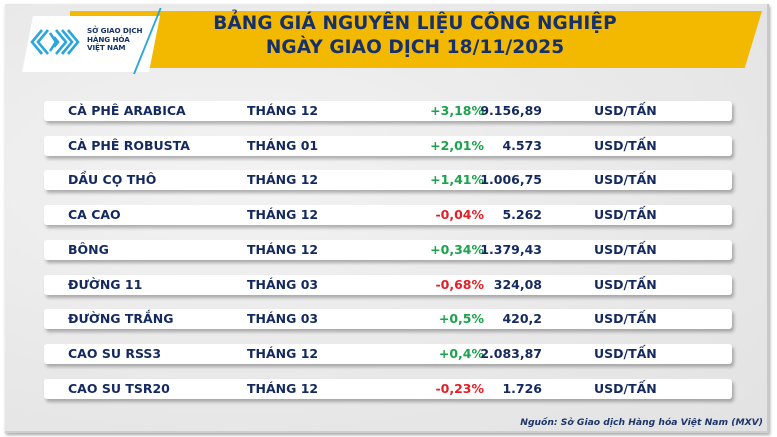 Image resolution: width=777 pixels, height=437 pixels. Describe the element at coordinates (115, 353) in the screenshot. I see `commodity-name: CAO SU RSS3` at that location.